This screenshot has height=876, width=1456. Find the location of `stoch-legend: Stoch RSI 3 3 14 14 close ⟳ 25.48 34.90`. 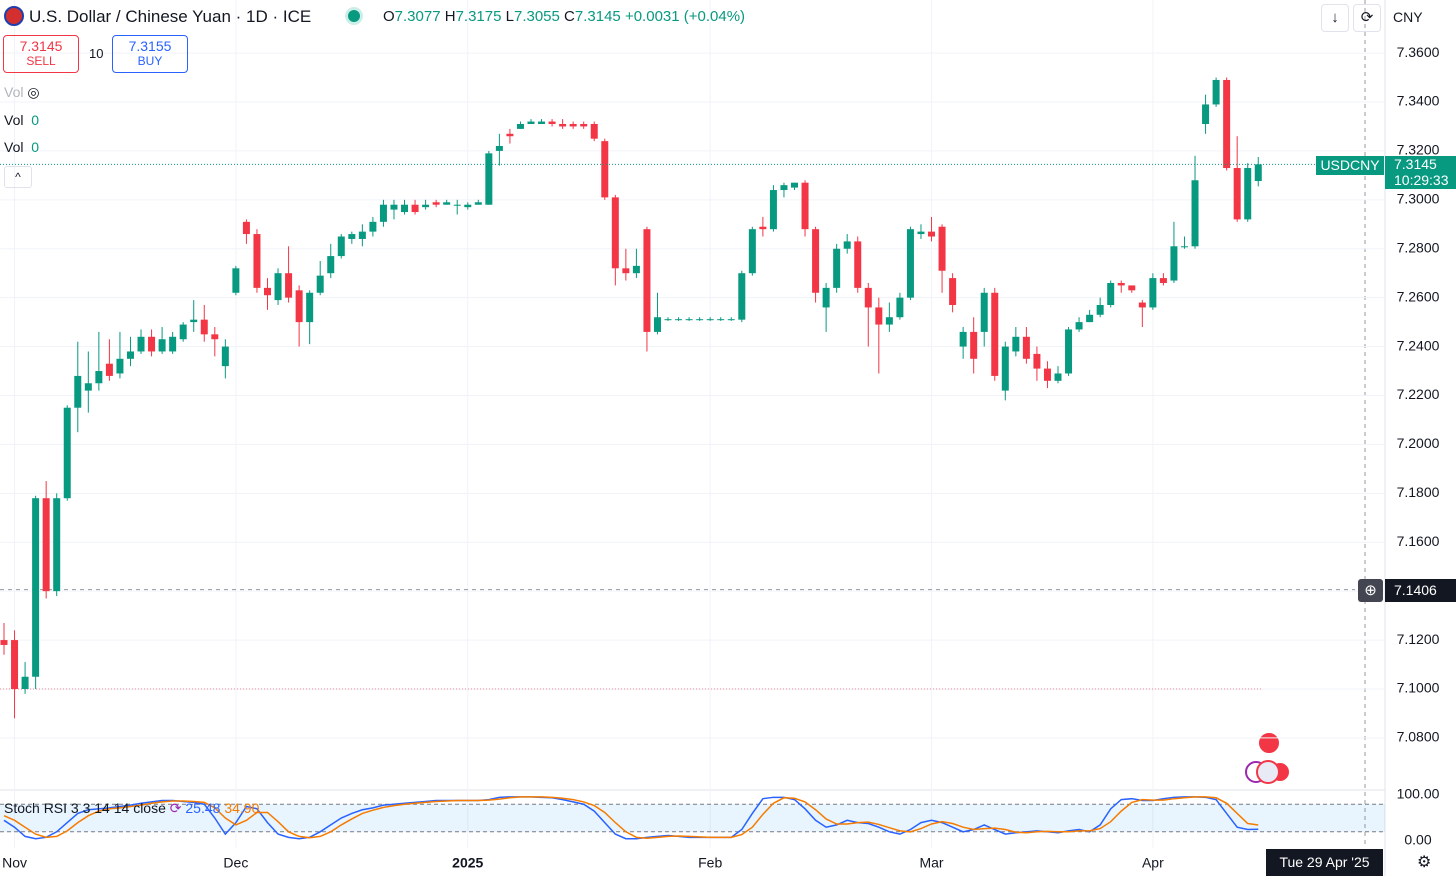

stoch-legend: Stoch RSI 3 3 14 14 close ⟳ 25.48 34.90 is located at coordinates (131, 808).